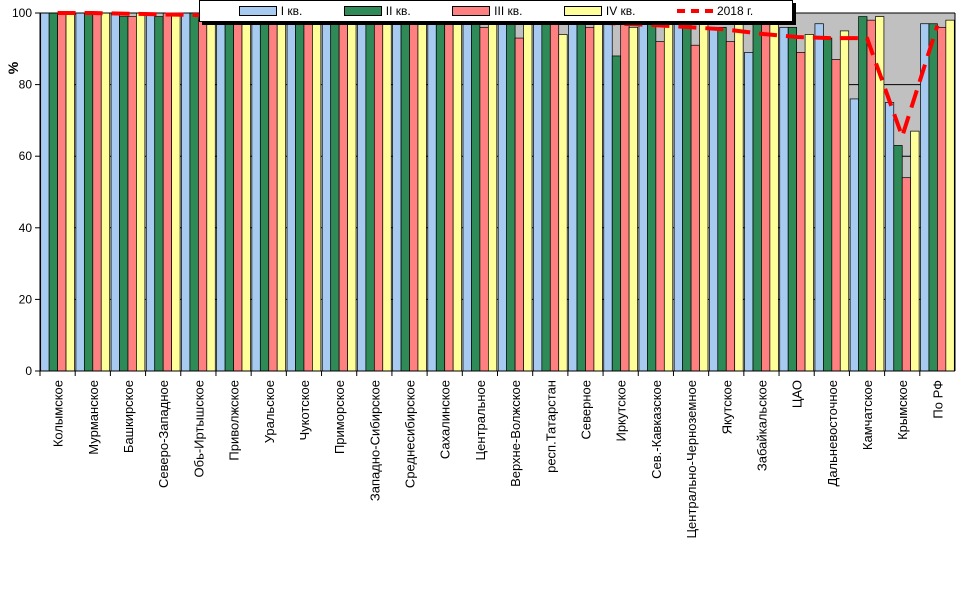 The image size is (967, 600). I want to click on category-label: Якутское, so click(726, 407).